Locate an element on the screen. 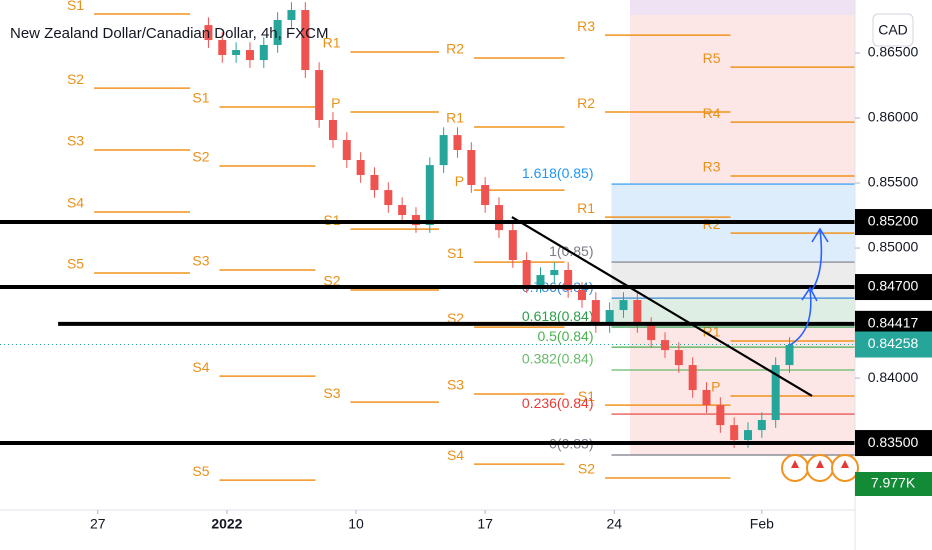 This screenshot has width=932, height=550. icon is located at coordinates (820, 464).